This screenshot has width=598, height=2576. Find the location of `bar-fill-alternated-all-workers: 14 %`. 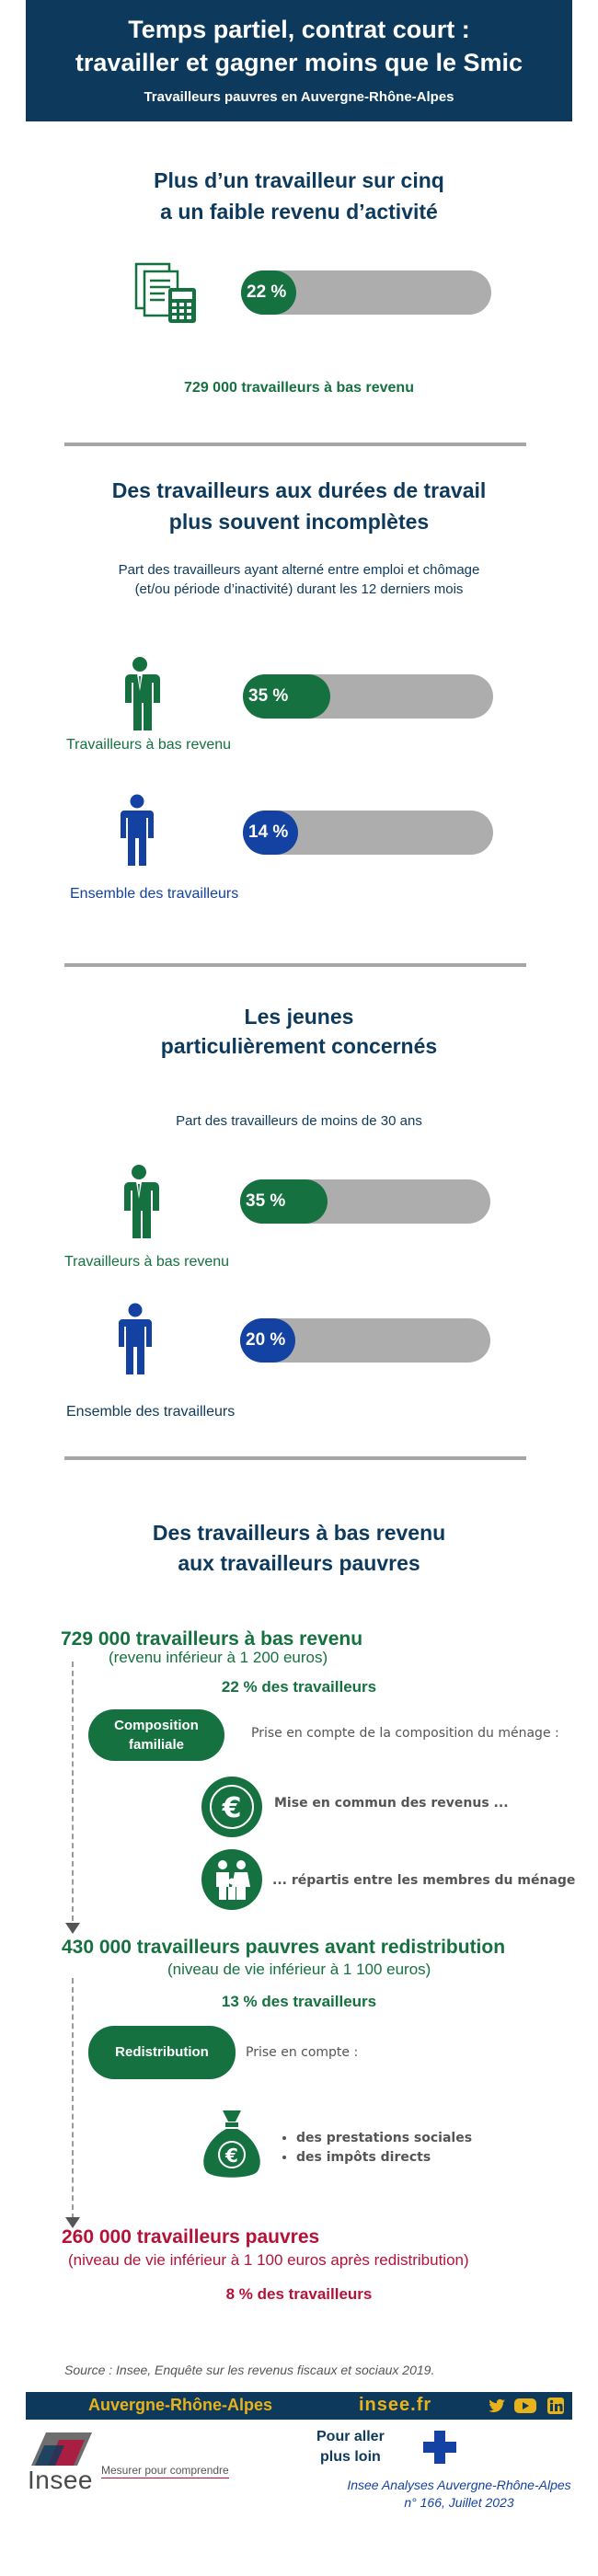

bar-fill-alternated-all-workers: 14 % is located at coordinates (270, 833).